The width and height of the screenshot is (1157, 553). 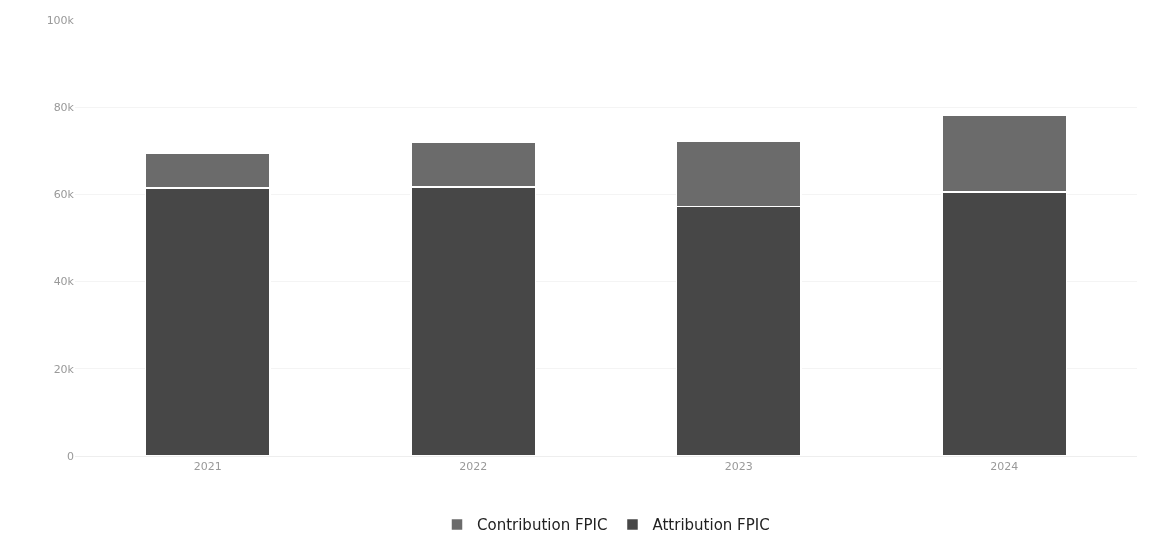 What do you see at coordinates (64, 282) in the screenshot?
I see `y-tick-label: 40k` at bounding box center [64, 282].